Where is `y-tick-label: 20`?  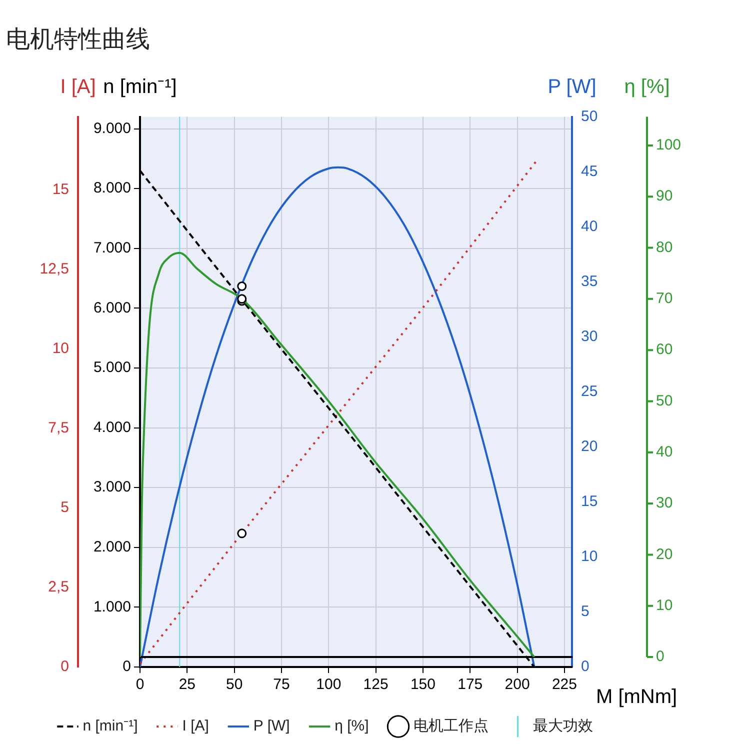 y-tick-label: 20 is located at coordinates (664, 554).